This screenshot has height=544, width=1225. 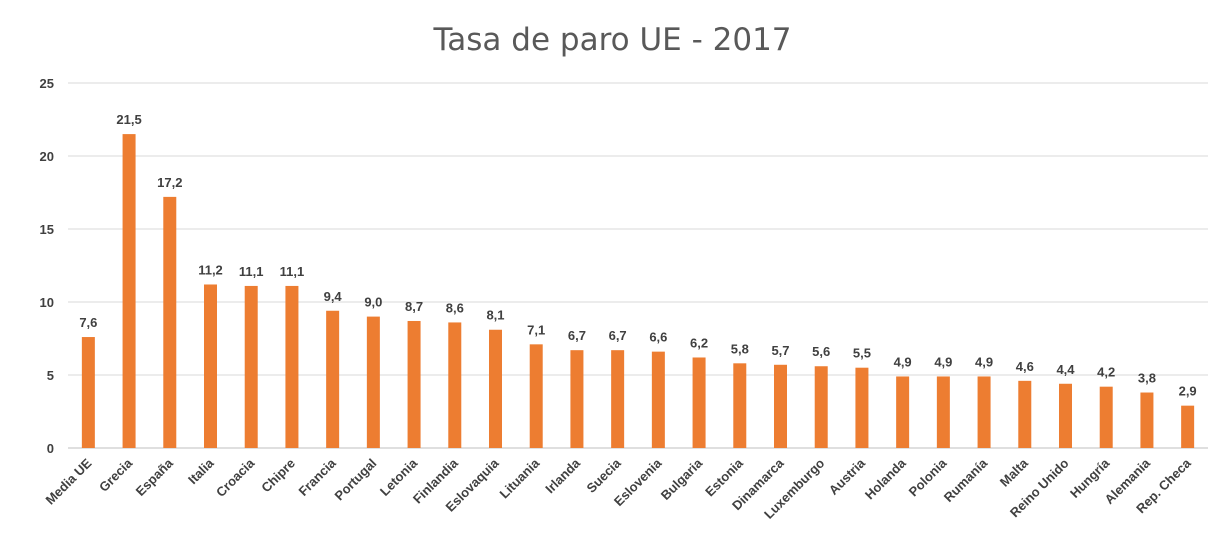 I want to click on x-tick-label: España, so click(x=155, y=477).